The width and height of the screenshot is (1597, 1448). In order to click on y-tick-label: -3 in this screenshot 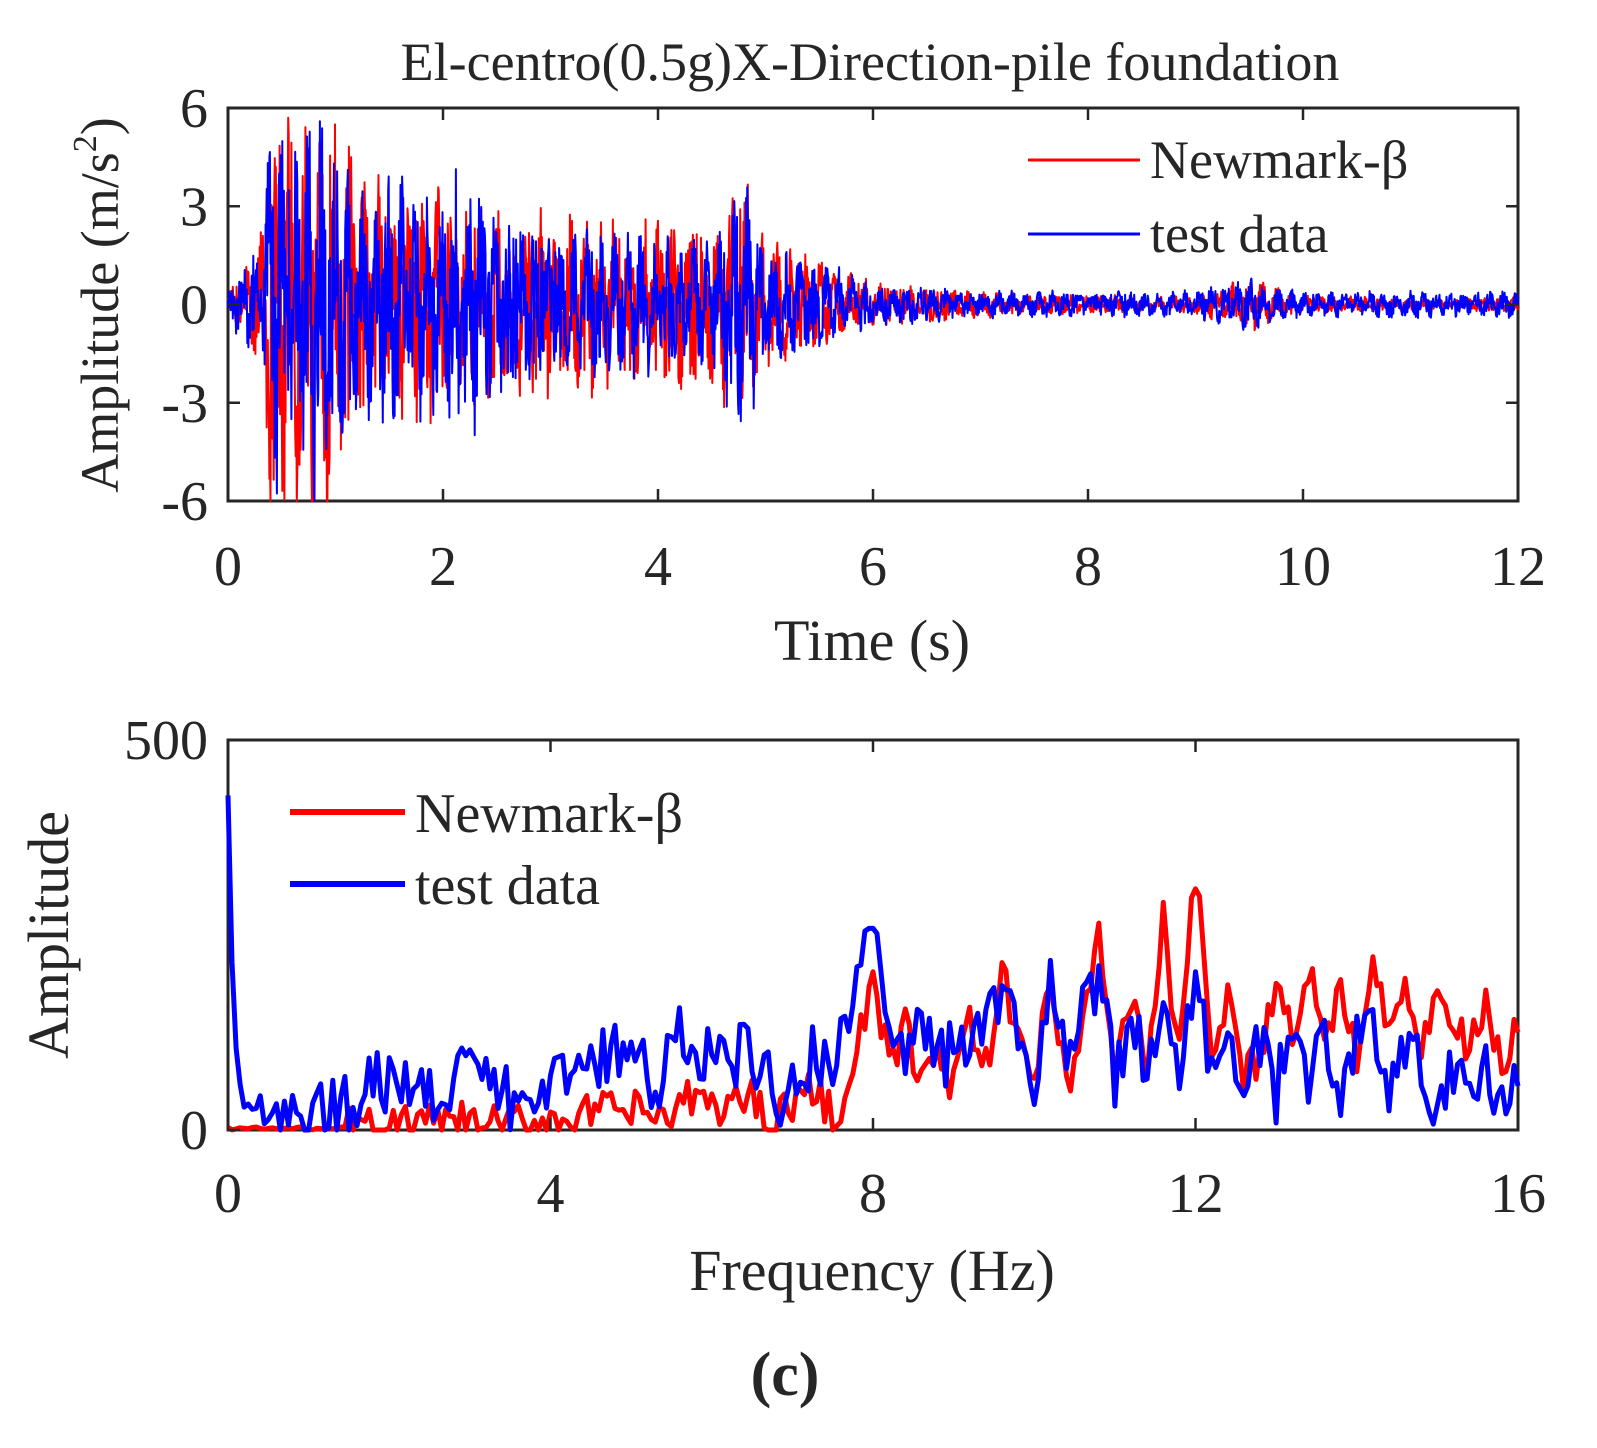, I will do `click(184, 404)`.